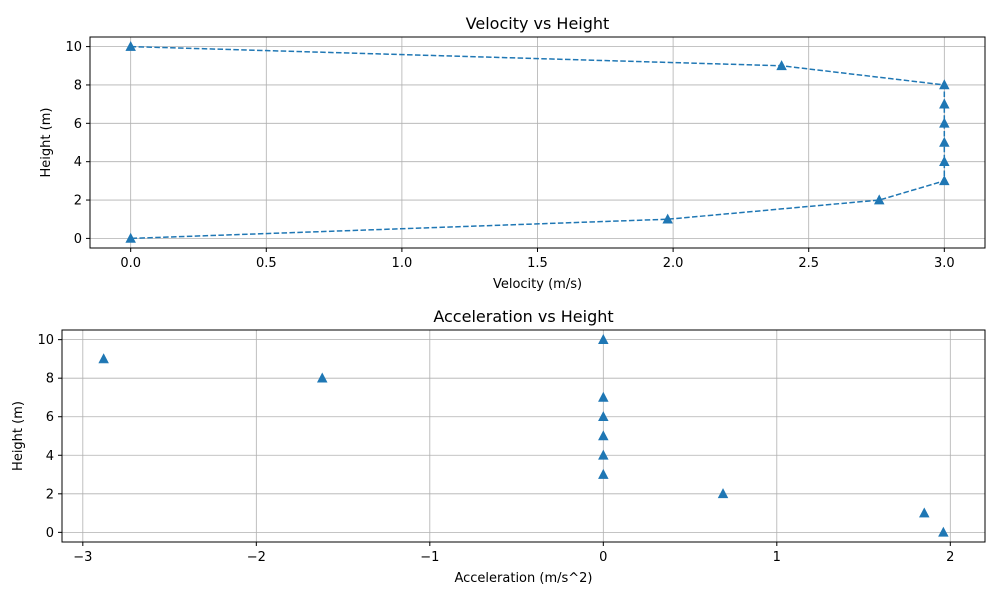 This screenshot has height=600, width=1000. Describe the element at coordinates (777, 557) in the screenshot. I see `acceleration-x-tick-label: 1` at that location.